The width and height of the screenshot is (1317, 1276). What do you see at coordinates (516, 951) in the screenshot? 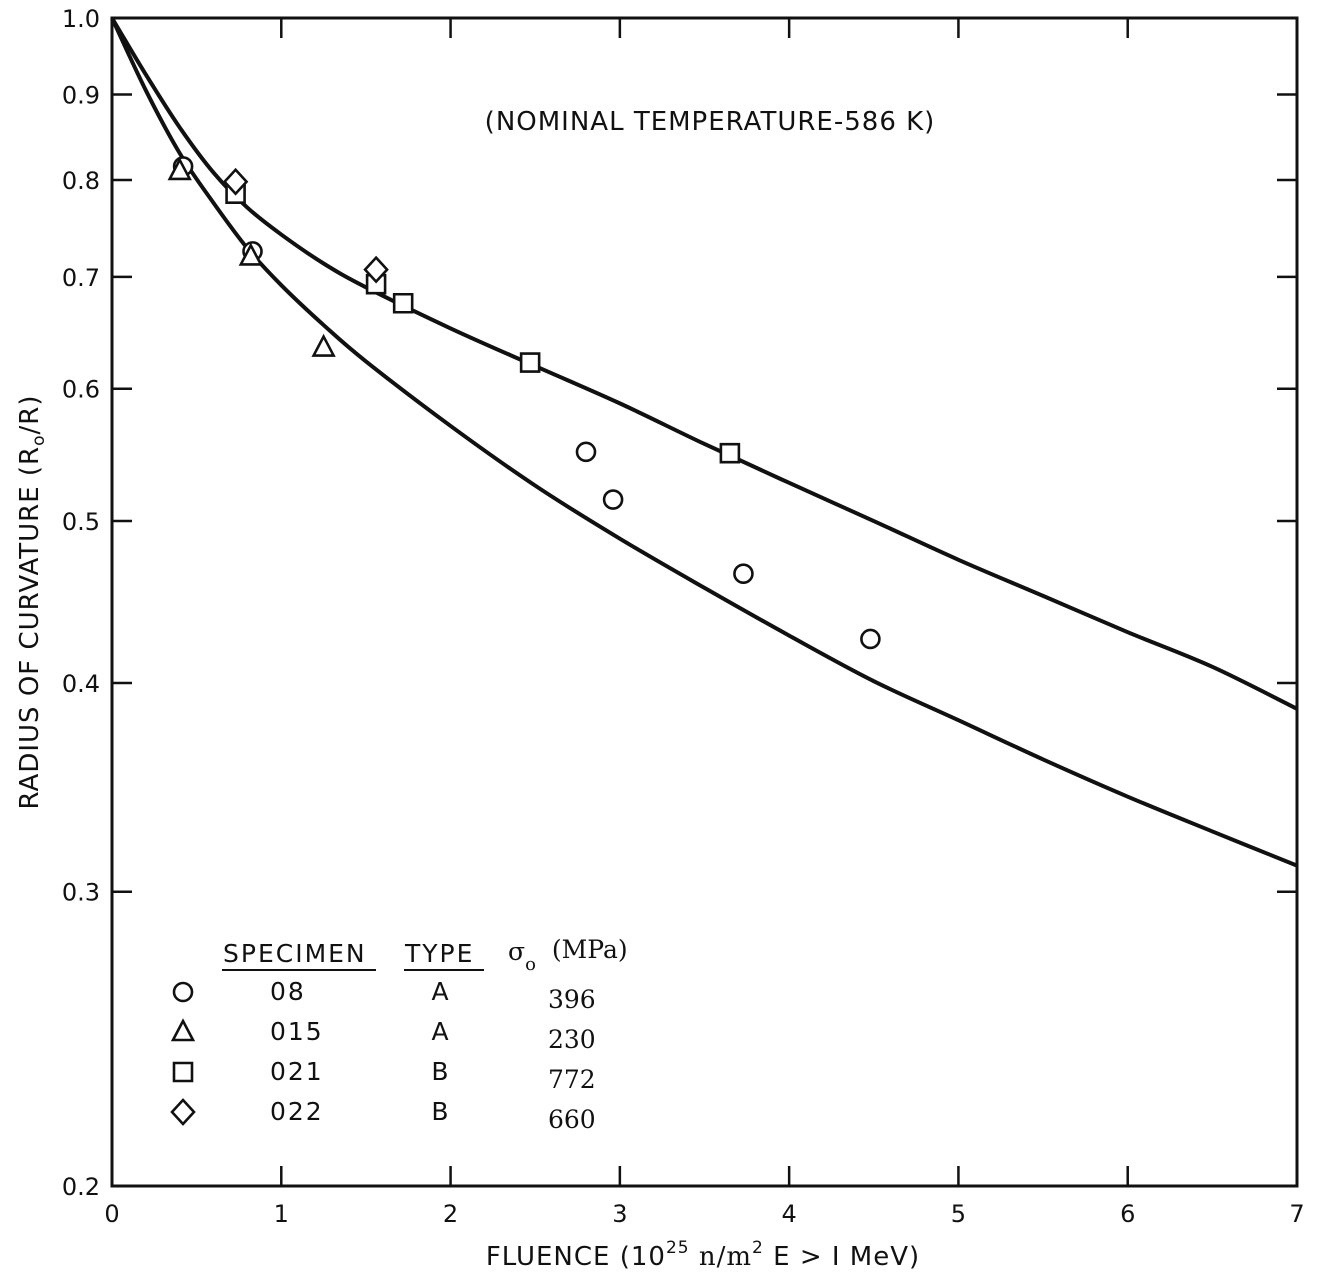
I see `legend-header-sigma-symbol: σ` at bounding box center [516, 951].